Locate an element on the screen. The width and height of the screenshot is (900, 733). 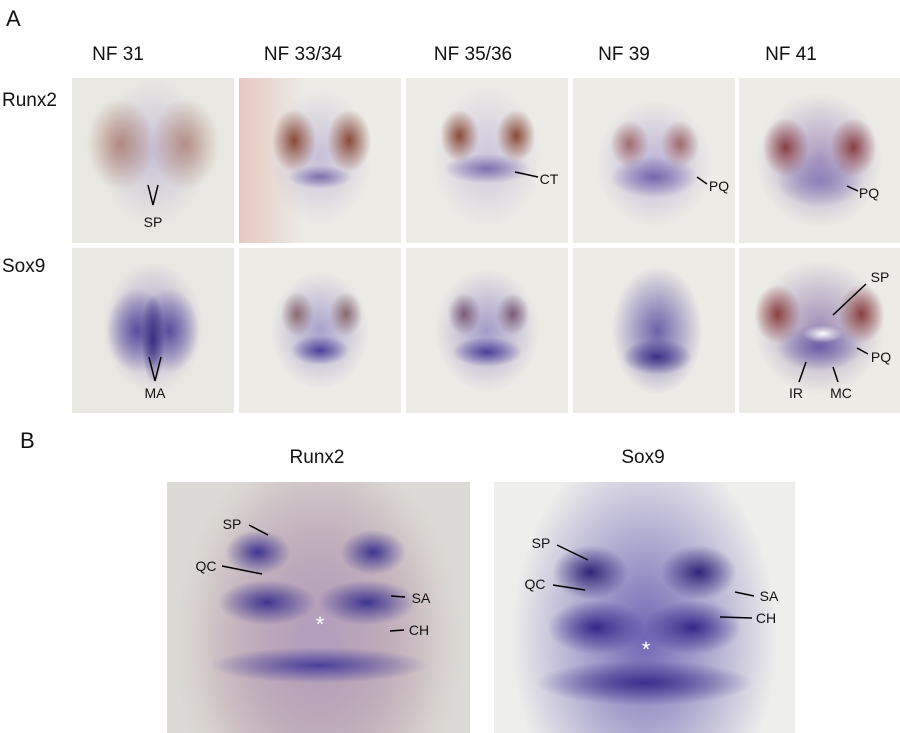
column-header-runx2: Runx2 is located at coordinates (317, 457).